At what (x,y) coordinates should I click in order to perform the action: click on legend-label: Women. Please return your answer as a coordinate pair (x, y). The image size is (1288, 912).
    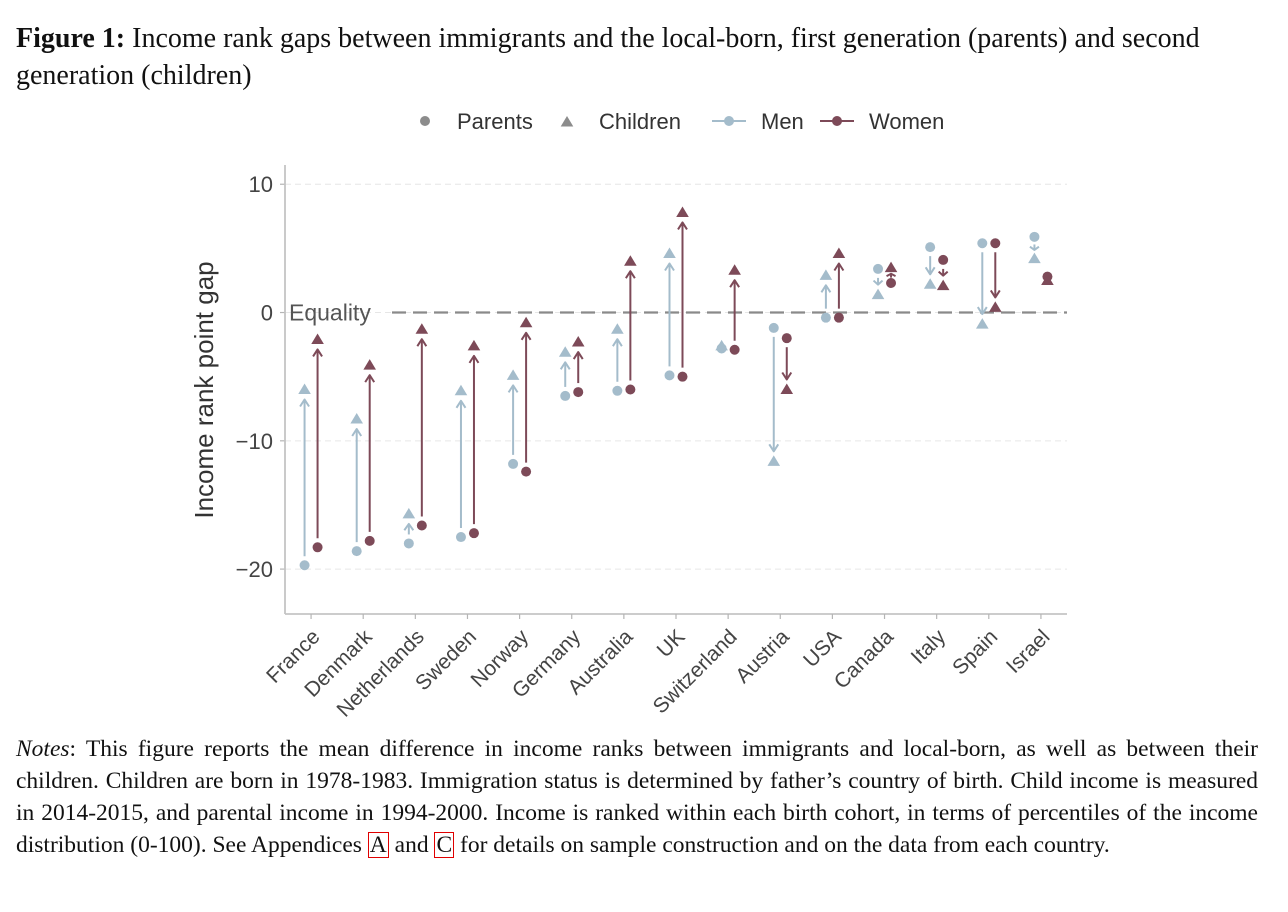
    Looking at the image, I should click on (906, 121).